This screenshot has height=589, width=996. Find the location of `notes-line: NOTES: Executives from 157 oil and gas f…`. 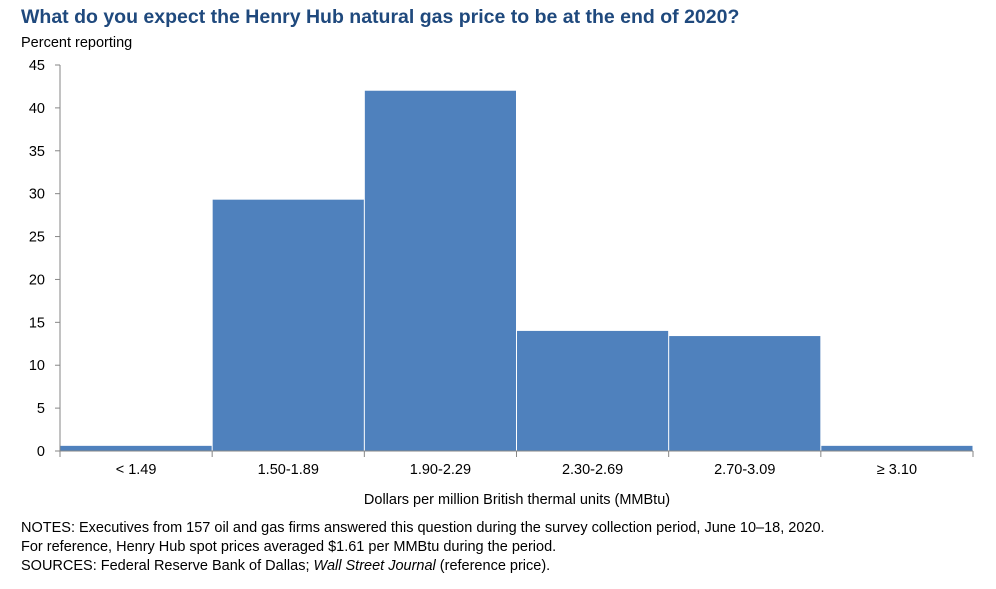

notes-line: NOTES: Executives from 157 oil and gas f… is located at coordinates (423, 528).